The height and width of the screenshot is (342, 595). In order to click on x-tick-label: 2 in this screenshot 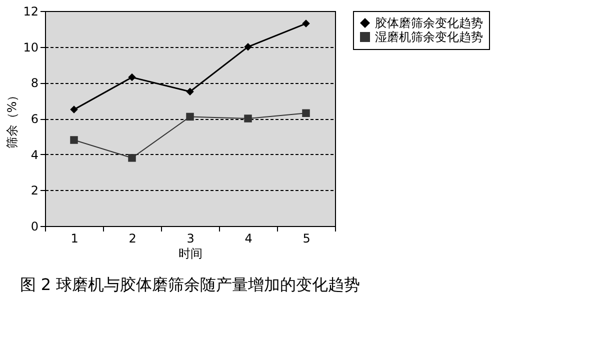, I will do `click(132, 239)`.